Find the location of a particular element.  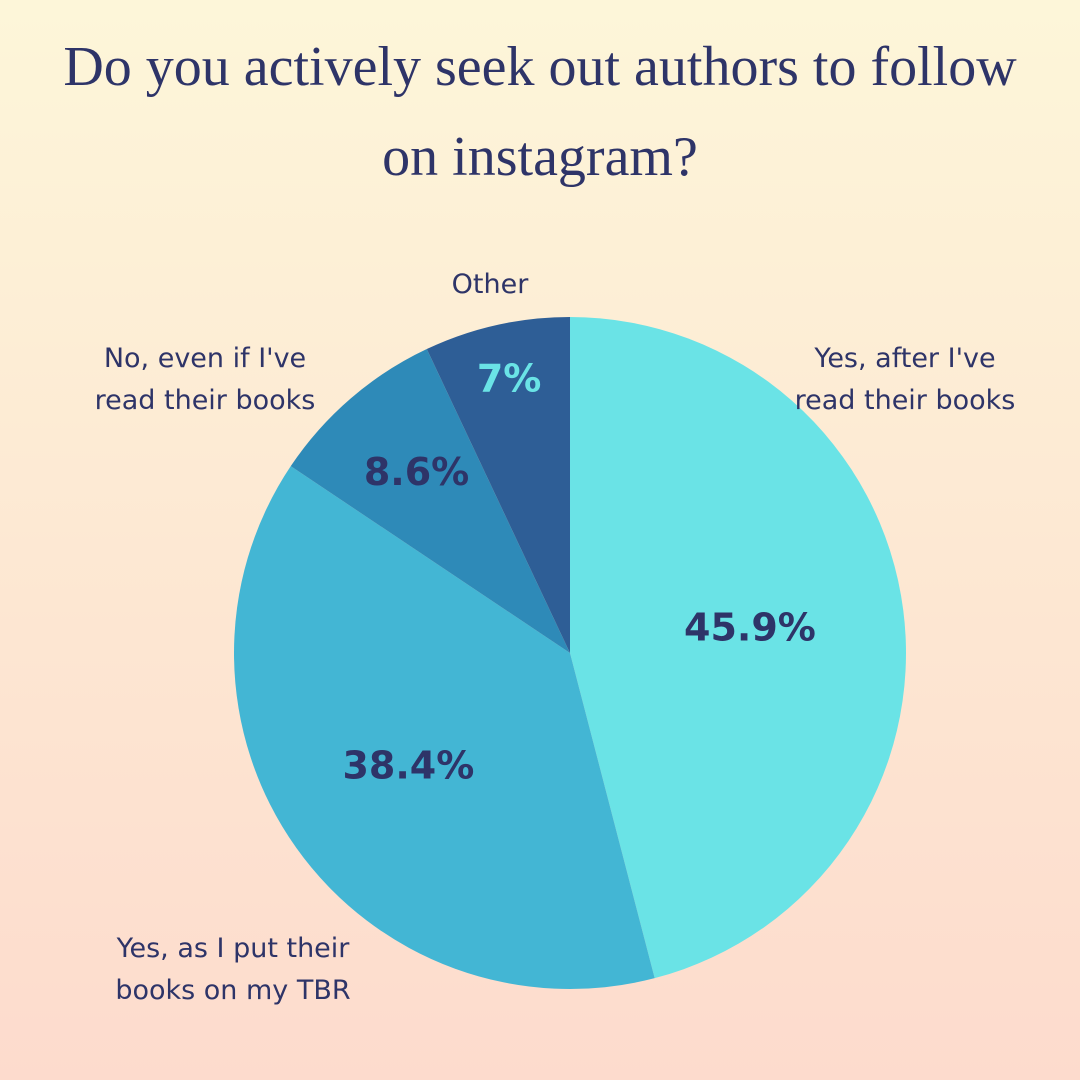

value-label: 45.9% is located at coordinates (750, 627).